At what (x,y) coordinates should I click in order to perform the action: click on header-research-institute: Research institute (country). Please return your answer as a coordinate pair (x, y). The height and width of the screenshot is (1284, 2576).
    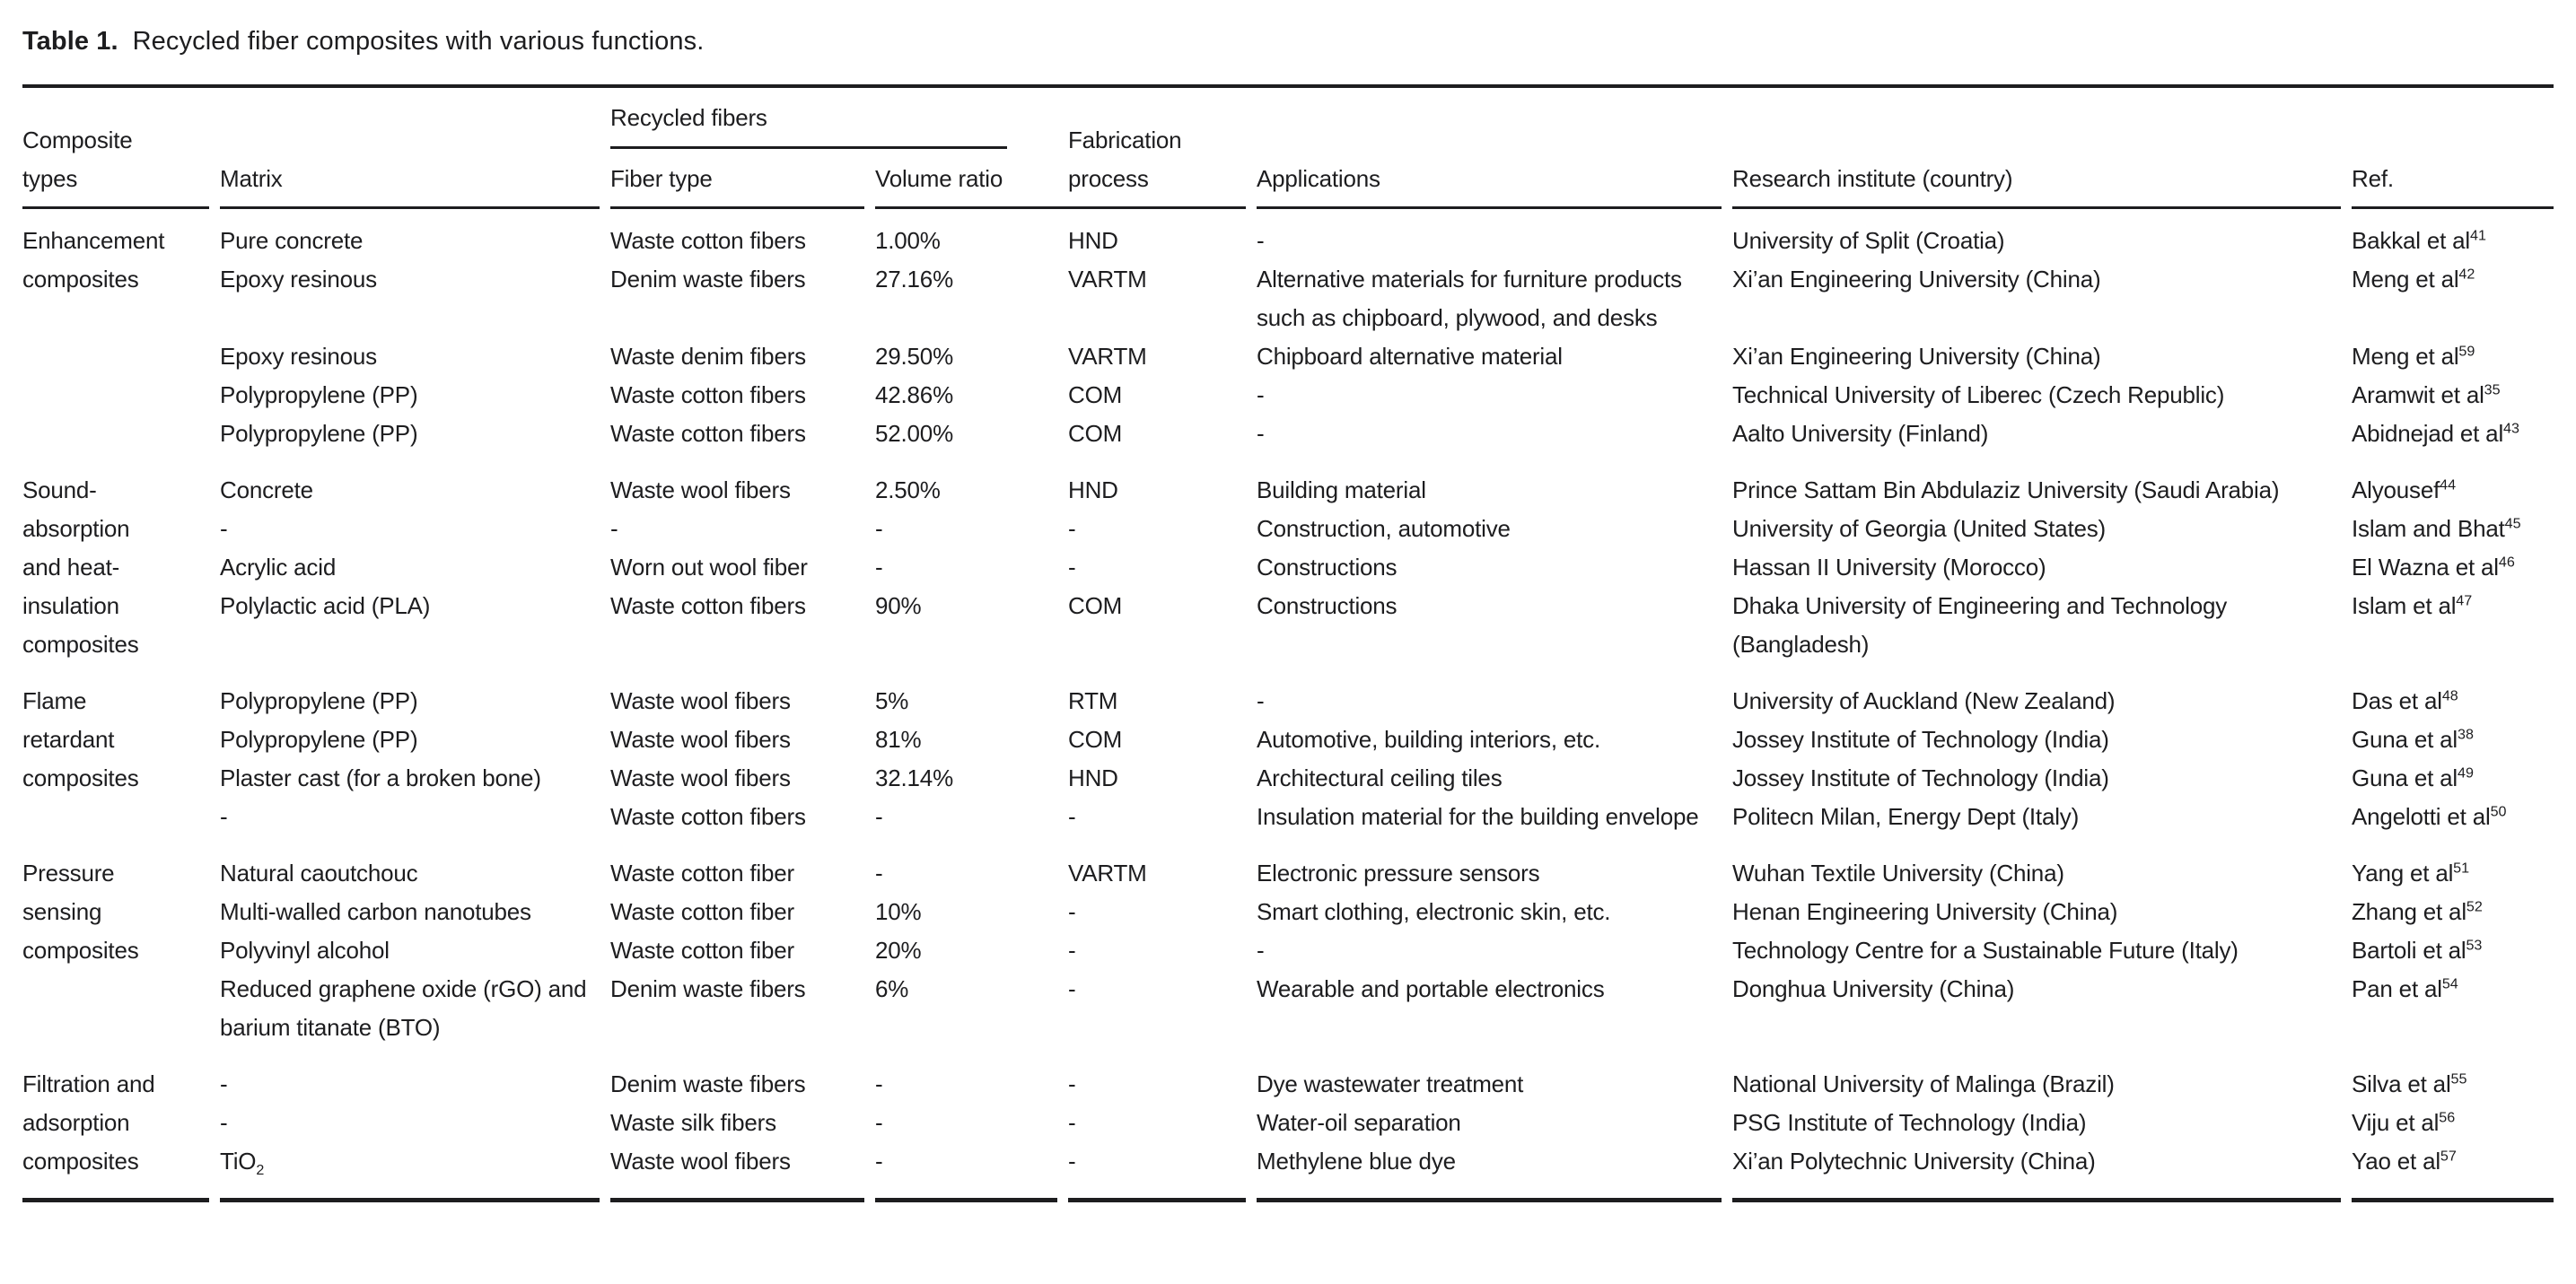
    Looking at the image, I should click on (2042, 148).